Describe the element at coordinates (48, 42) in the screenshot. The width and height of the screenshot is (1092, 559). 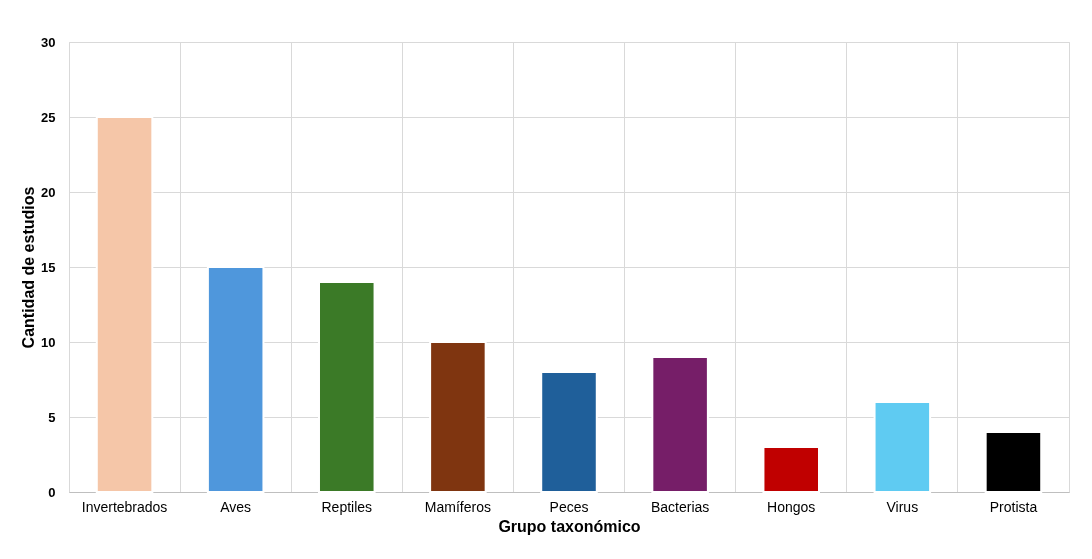
I see `y-tick-label: 30` at that location.